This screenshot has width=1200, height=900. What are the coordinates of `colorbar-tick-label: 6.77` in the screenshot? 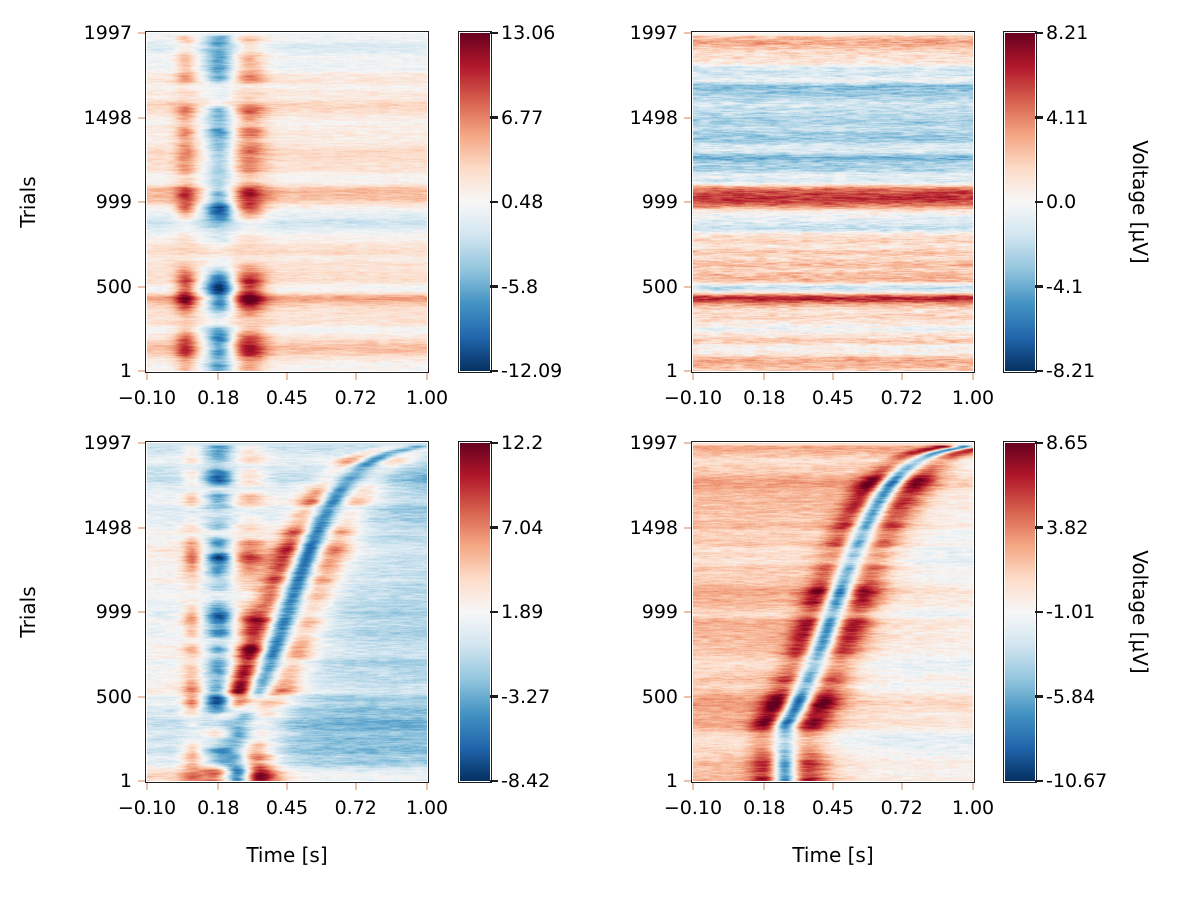 It's located at (522, 117).